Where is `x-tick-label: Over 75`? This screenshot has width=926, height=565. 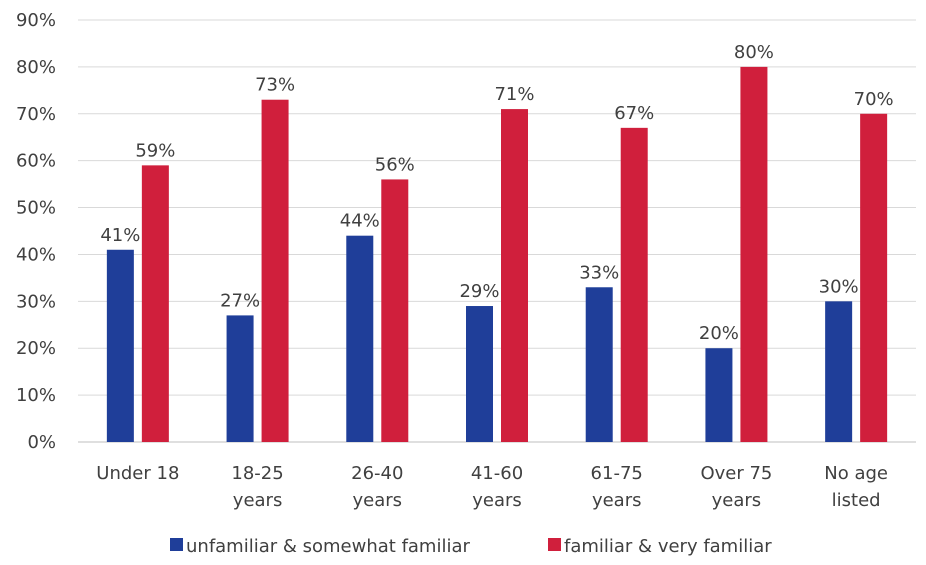 x-tick-label: Over 75 is located at coordinates (736, 473).